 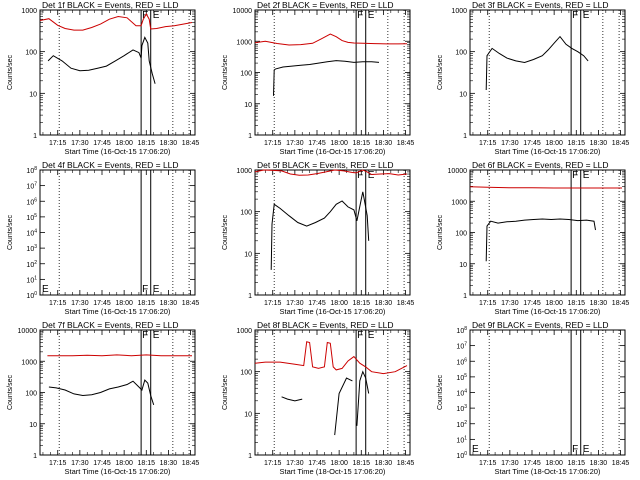 I want to click on marker-E-left: E, so click(x=475, y=449).